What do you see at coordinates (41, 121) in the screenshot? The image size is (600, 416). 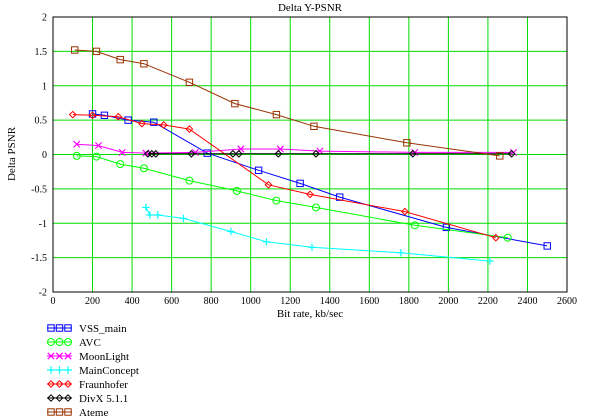 I see `y-tick-label: 0.5` at bounding box center [41, 121].